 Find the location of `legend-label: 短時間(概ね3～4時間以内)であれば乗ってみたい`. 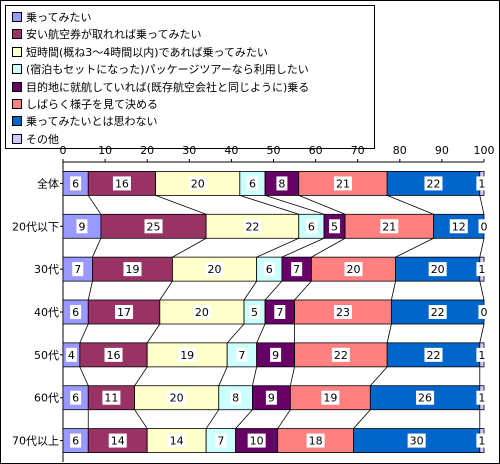

legend-label: 短時間(概ね3～4時間以内)であれば乗ってみたい is located at coordinates (147, 52).